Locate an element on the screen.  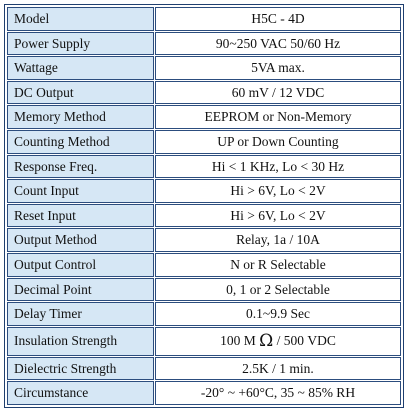
table-row: DC Output 60 mV / 12 VDC is located at coordinates (204, 92).